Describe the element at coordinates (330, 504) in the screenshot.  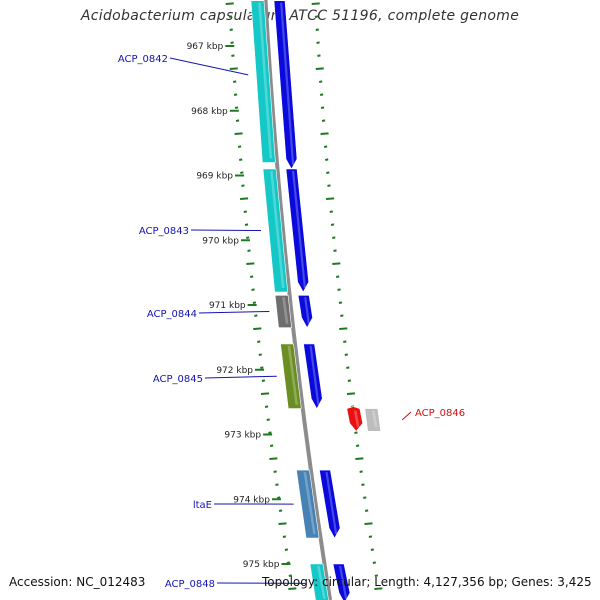
I see `feature-f11` at that location.